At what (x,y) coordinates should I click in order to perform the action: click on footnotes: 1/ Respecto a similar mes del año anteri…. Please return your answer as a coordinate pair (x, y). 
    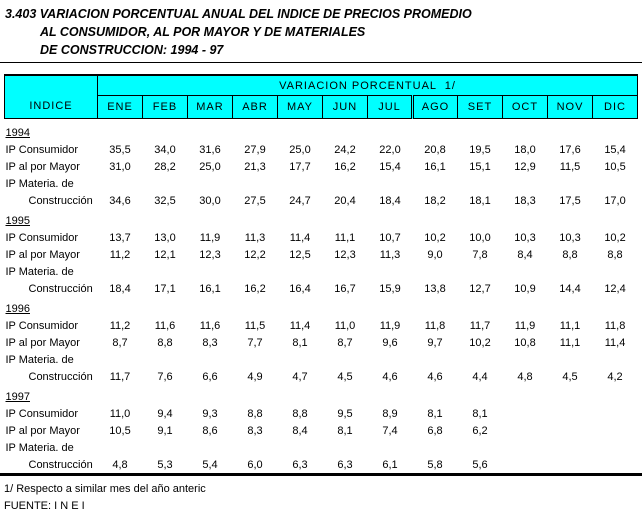
    Looking at the image, I should click on (321, 495).